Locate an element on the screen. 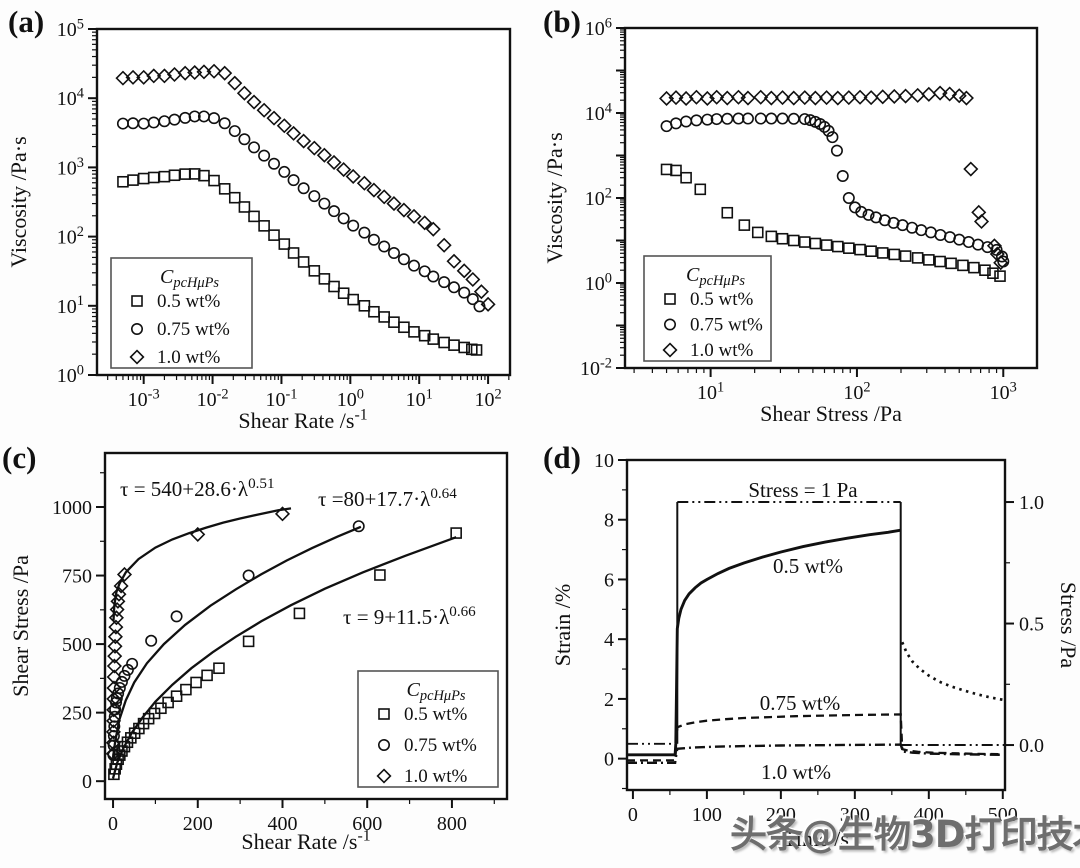 The image size is (1080, 868). svg-text: 250 is located at coordinates (77, 714).